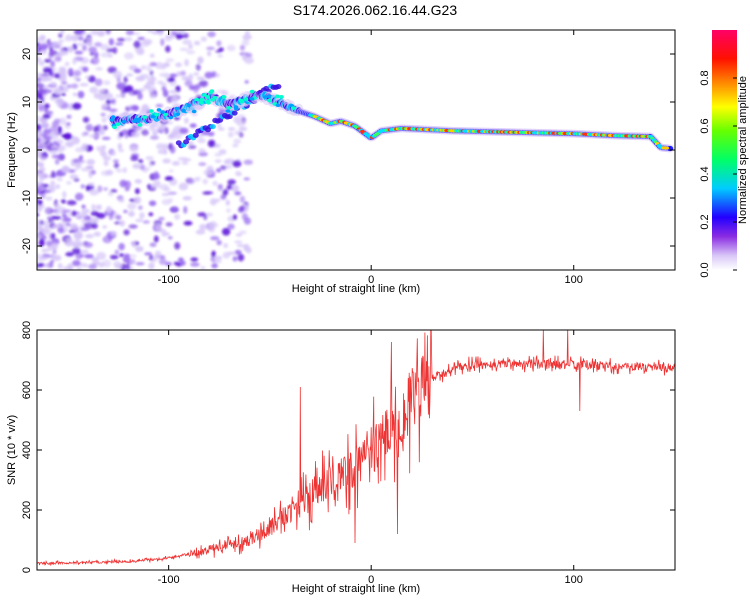  I want to click on snr-xtick-label: 100, so click(574, 580).